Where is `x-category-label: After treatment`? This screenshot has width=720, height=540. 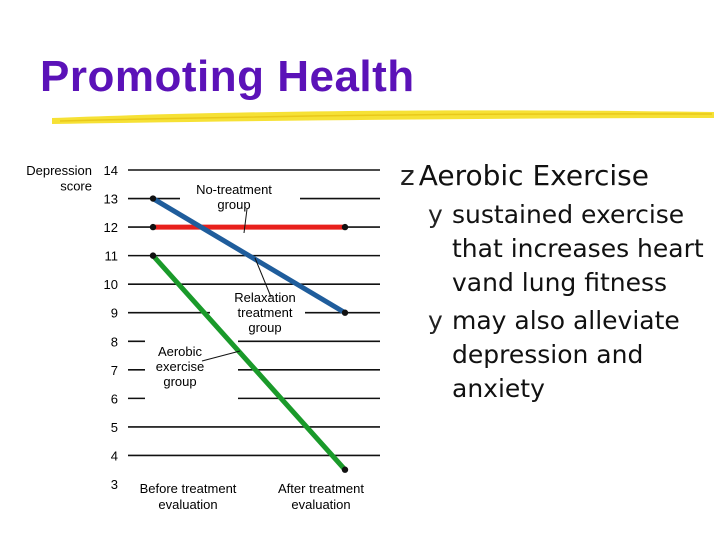
x-category-label: After treatment is located at coordinates (321, 488).